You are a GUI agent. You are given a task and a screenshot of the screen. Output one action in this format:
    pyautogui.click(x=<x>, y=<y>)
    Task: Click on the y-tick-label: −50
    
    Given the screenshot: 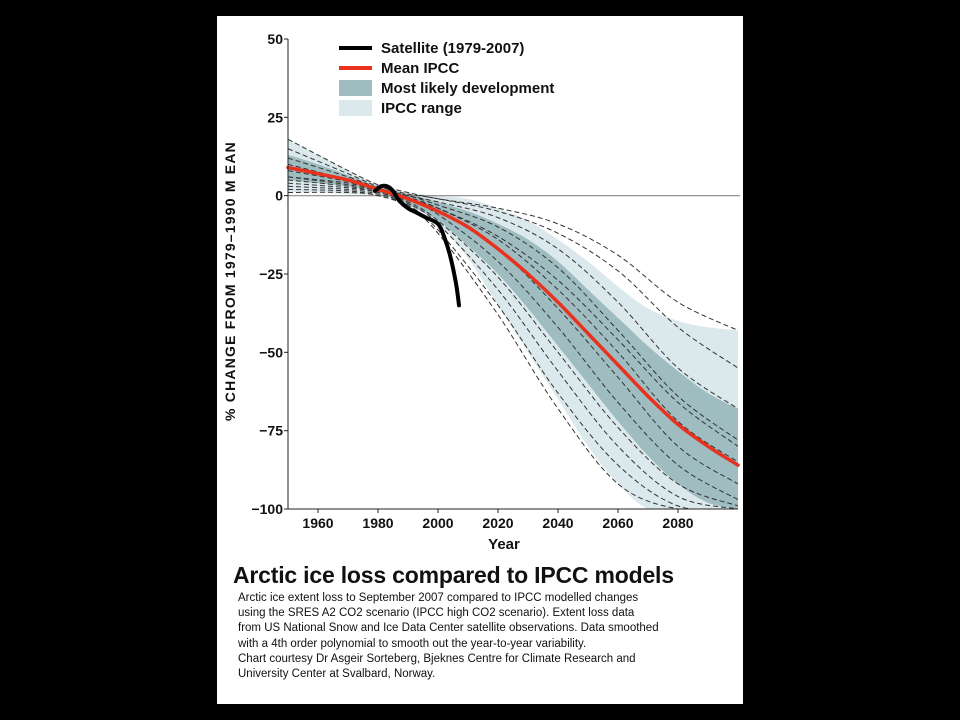 What is the action you would take?
    pyautogui.click(x=271, y=352)
    